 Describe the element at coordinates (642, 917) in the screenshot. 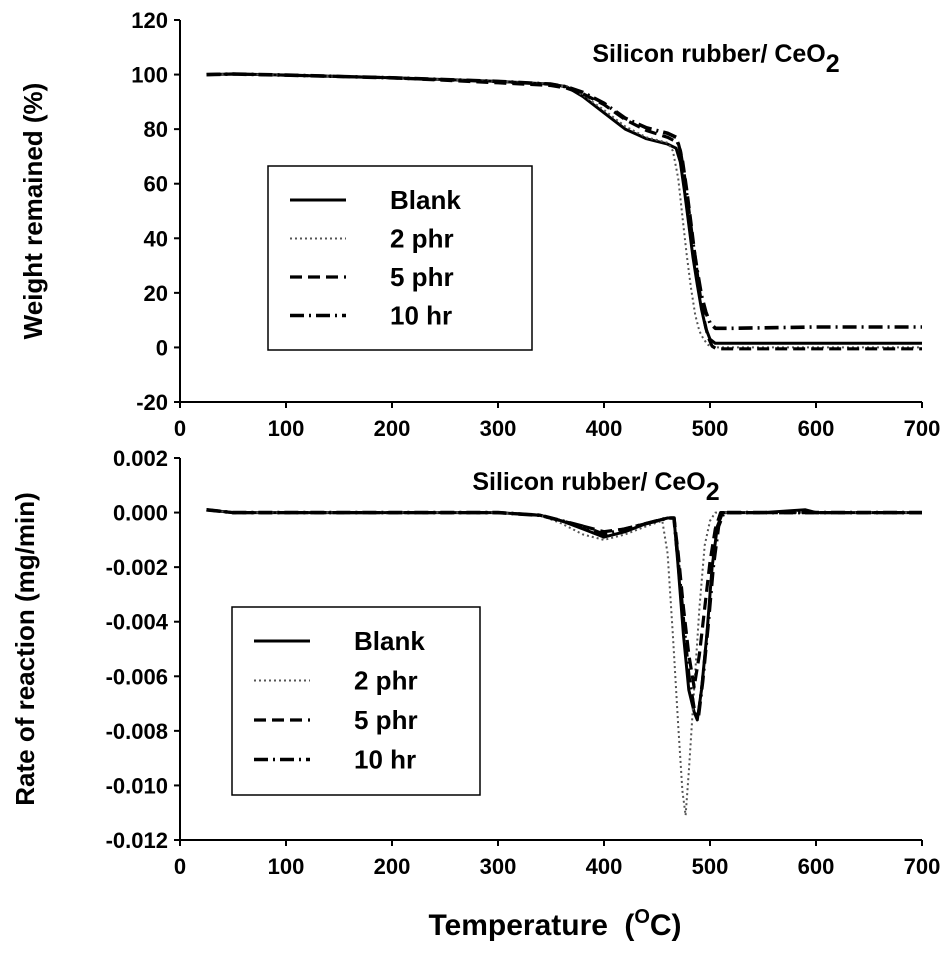

I see `x-axis-title-degree: O` at that location.